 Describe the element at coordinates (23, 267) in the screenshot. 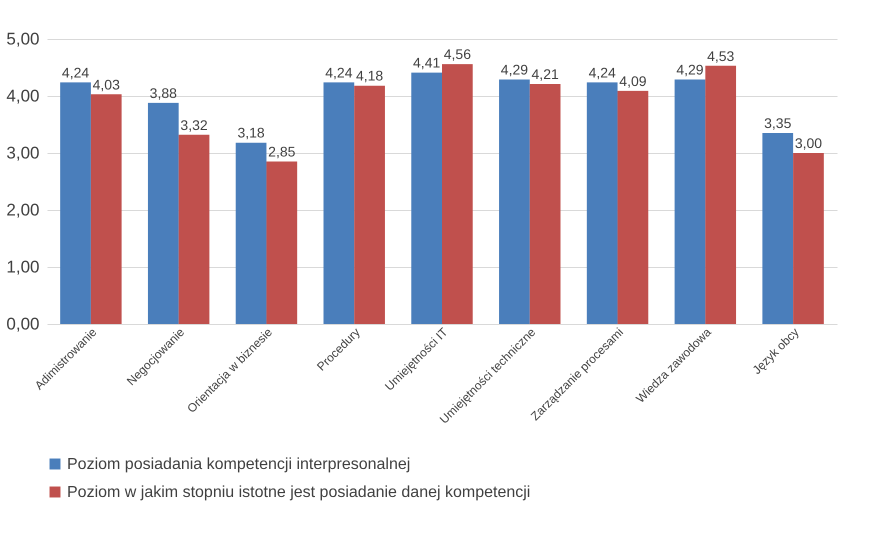

I see `y-tick-label: 1,00` at that location.